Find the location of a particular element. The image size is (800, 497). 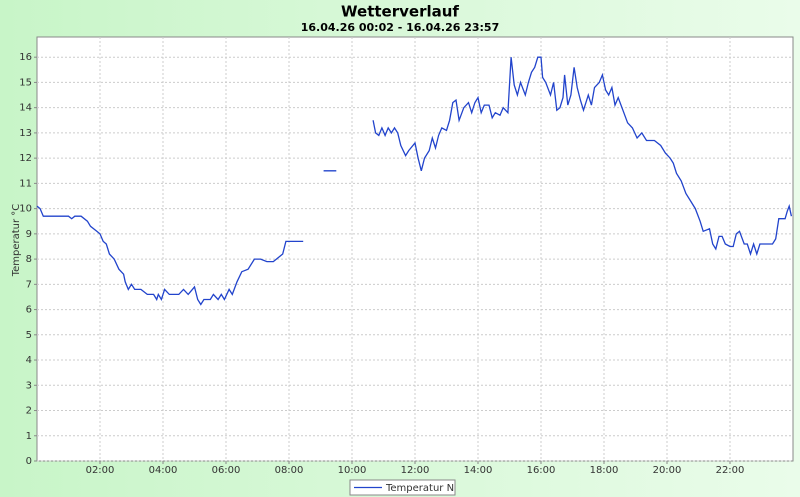

y-tick-label: 16 is located at coordinates (25, 57).